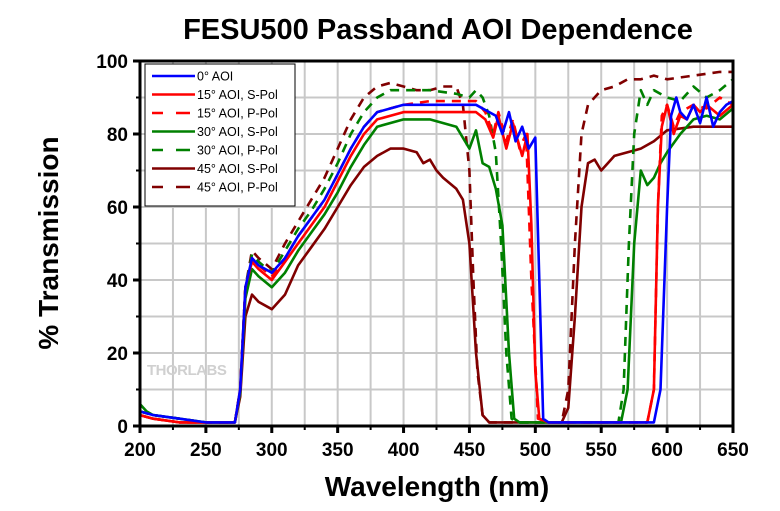 This screenshot has height=511, width=780. I want to click on legend-label-5: 45° AOI, S-Pol, so click(237, 169).